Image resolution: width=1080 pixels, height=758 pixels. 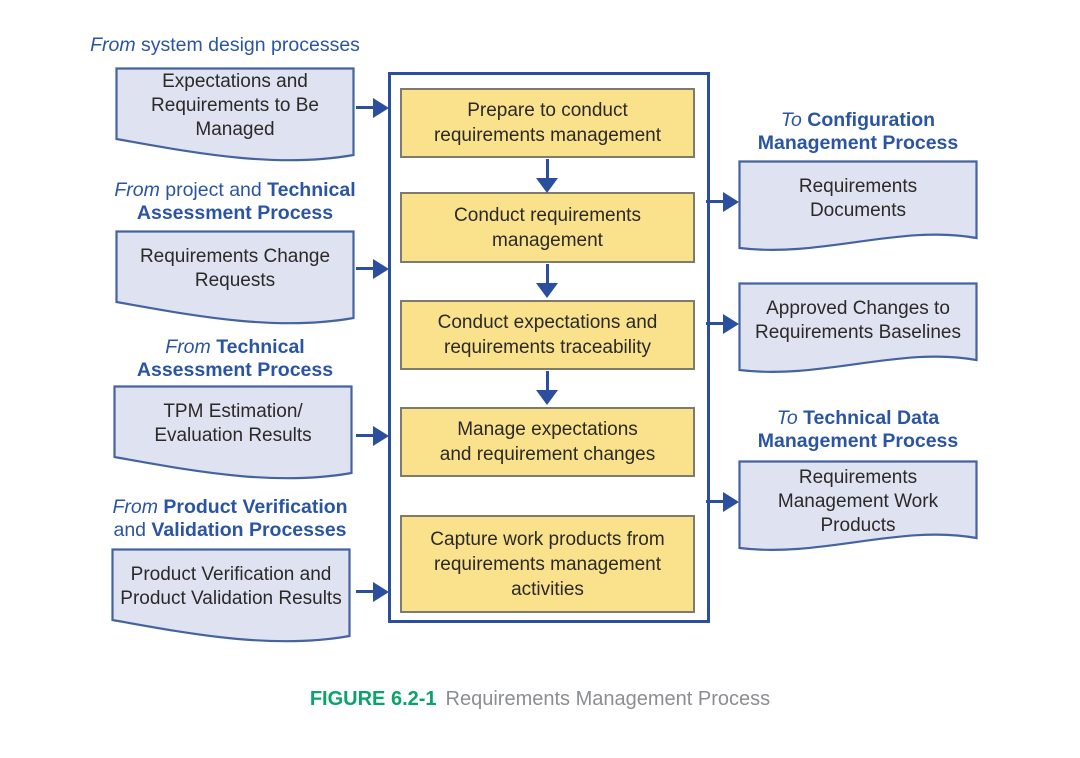 I want to click on label-segment: Technical Data, so click(x=871, y=418).